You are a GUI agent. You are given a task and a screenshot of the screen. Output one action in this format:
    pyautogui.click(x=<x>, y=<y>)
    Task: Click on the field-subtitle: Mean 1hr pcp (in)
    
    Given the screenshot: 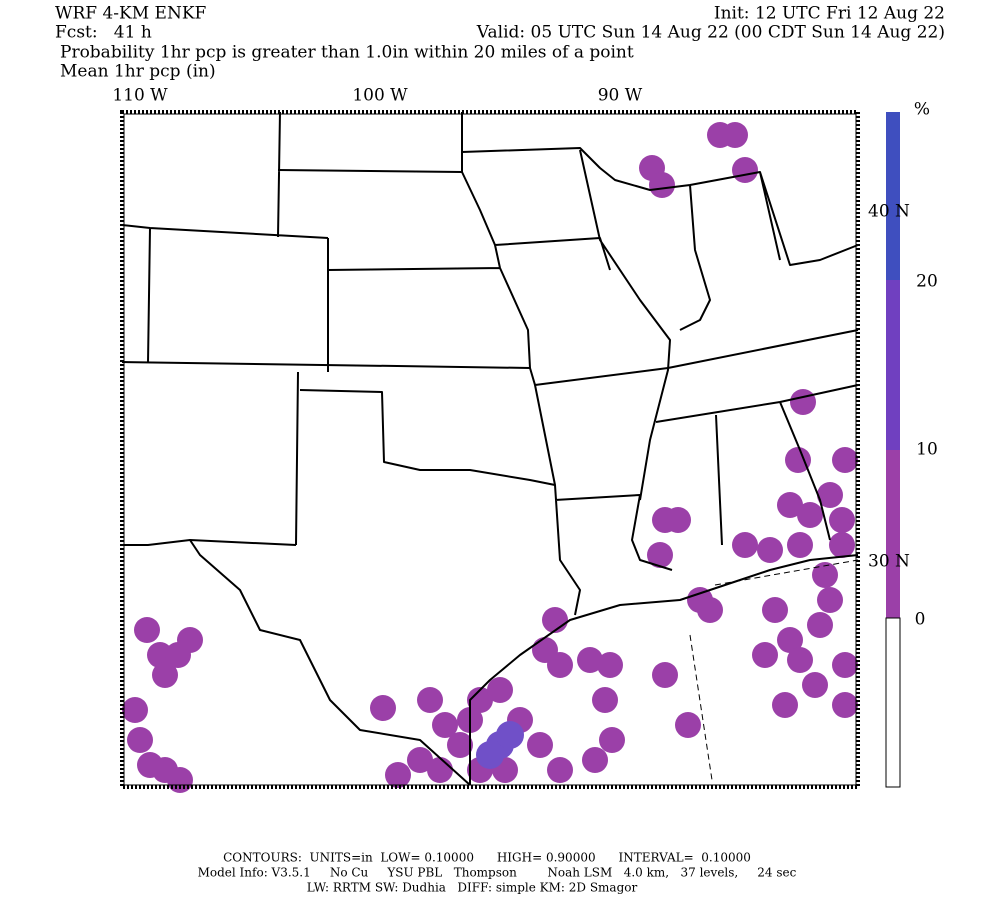 What is the action you would take?
    pyautogui.click(x=138, y=72)
    